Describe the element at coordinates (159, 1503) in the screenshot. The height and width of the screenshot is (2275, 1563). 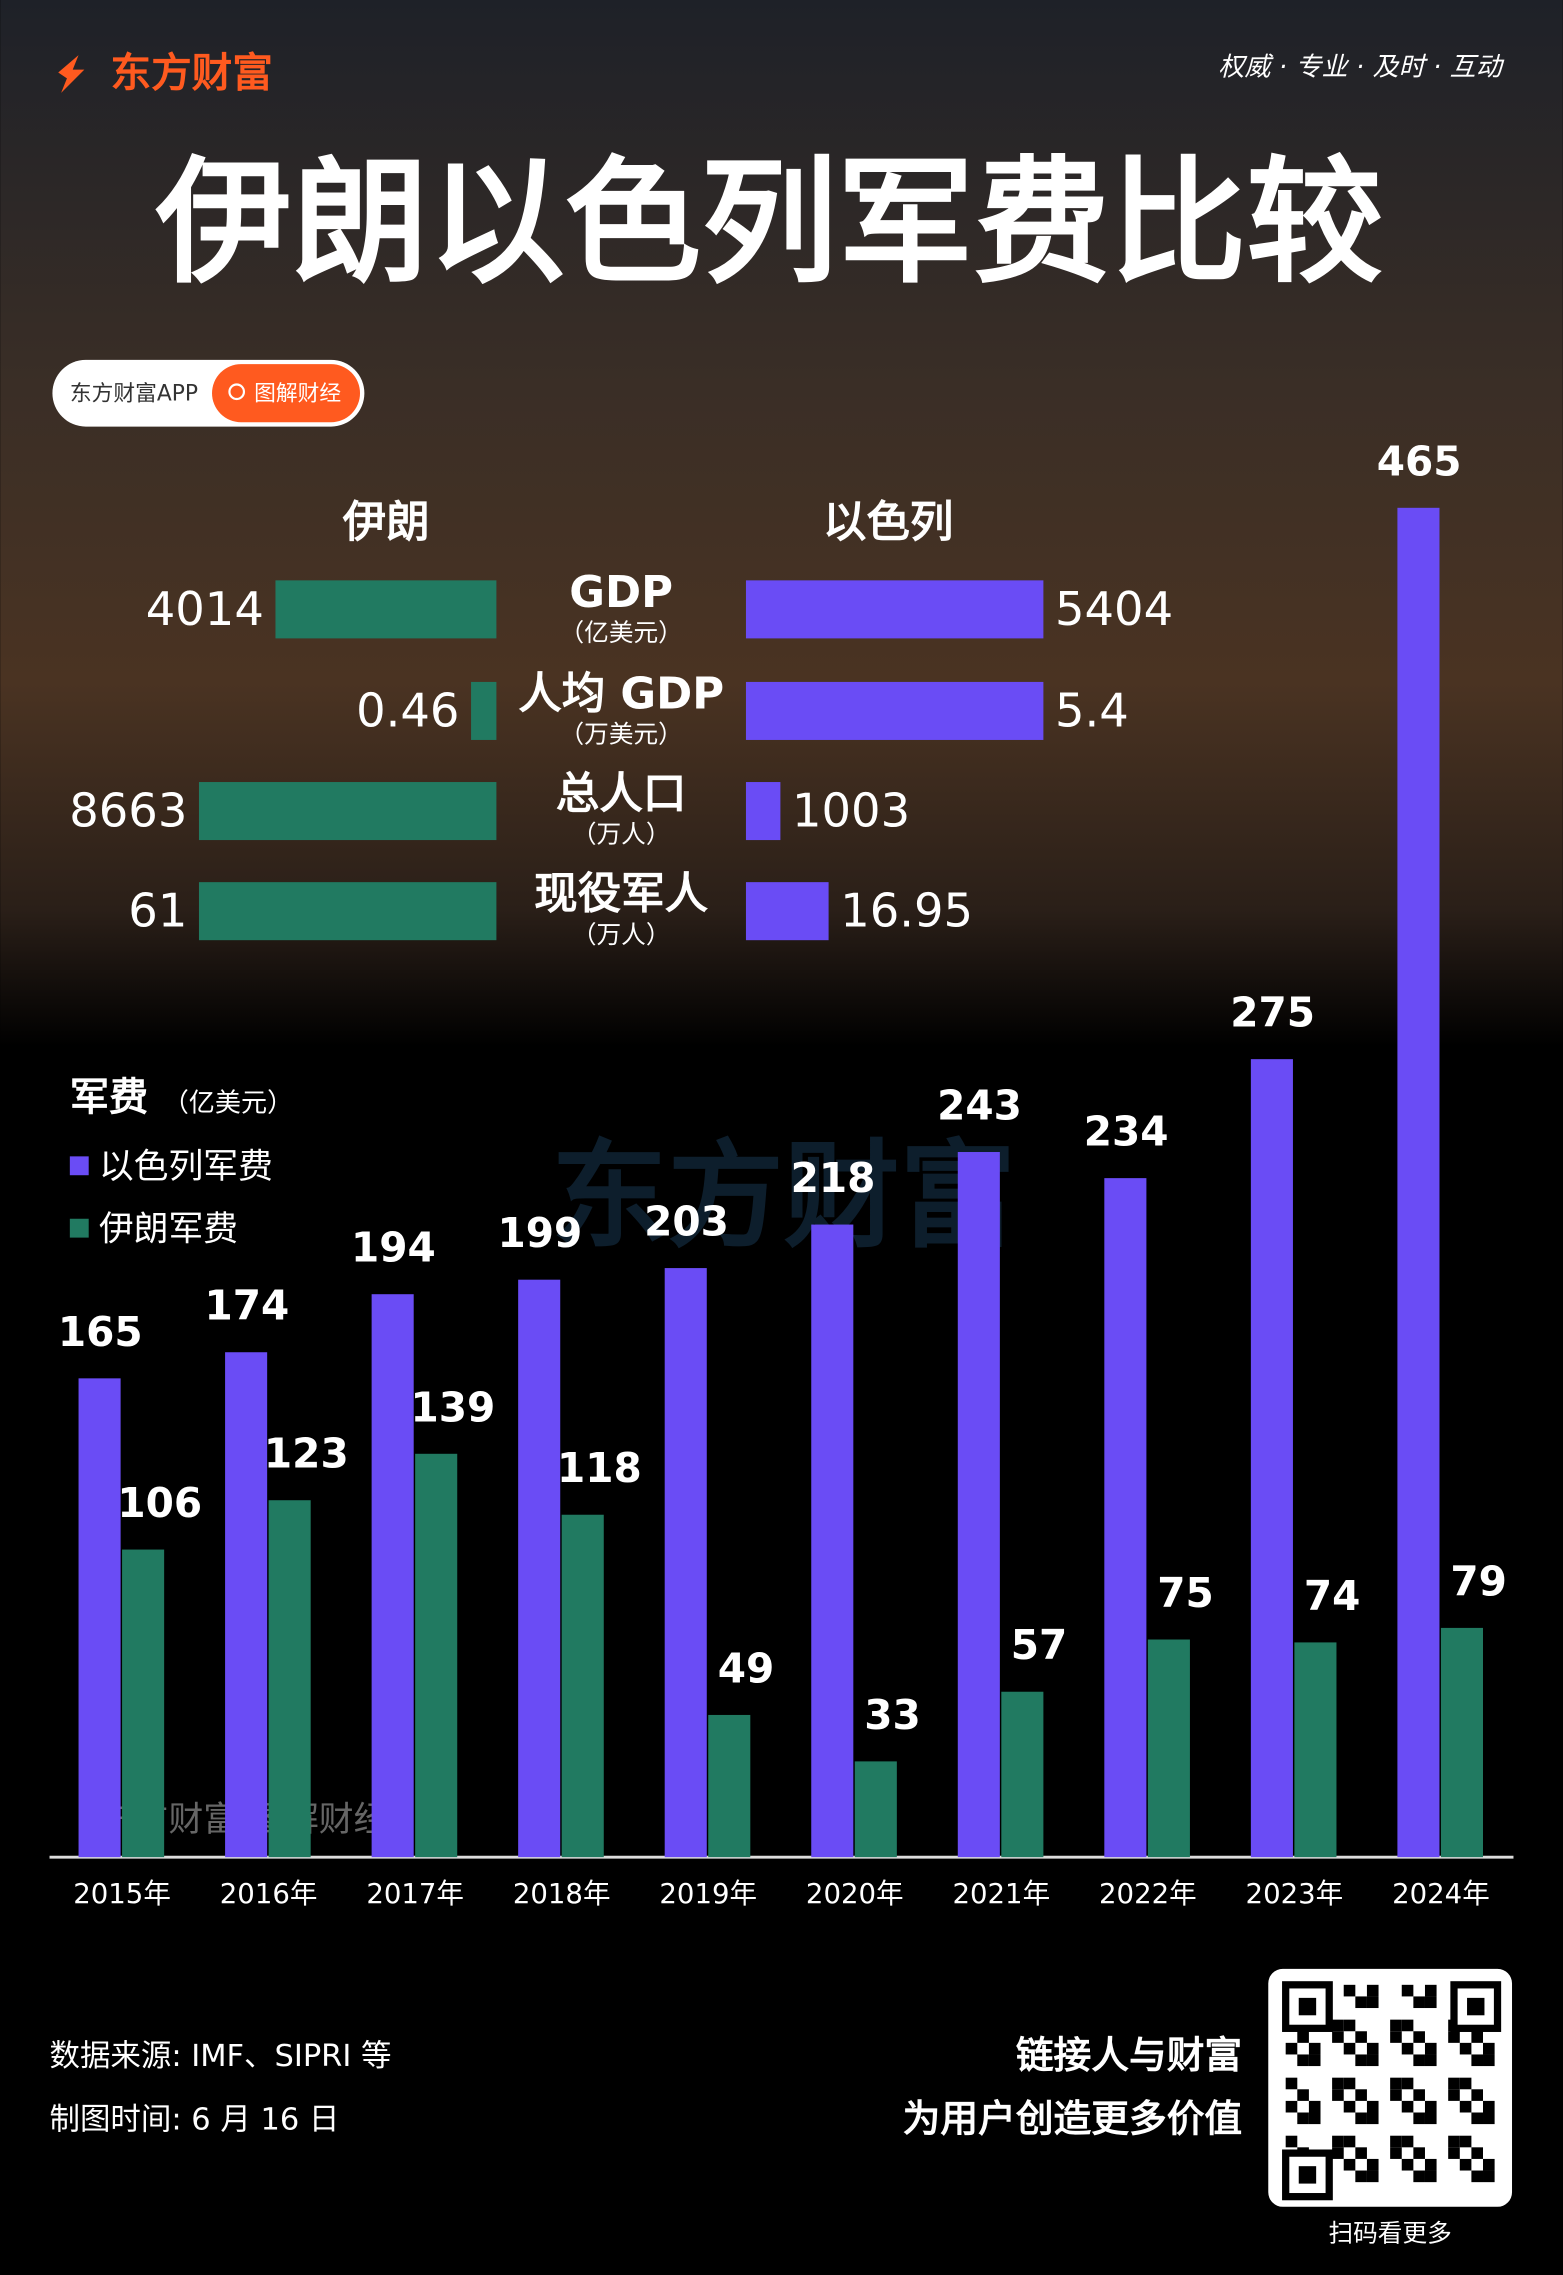
I see `value-label: 106` at that location.